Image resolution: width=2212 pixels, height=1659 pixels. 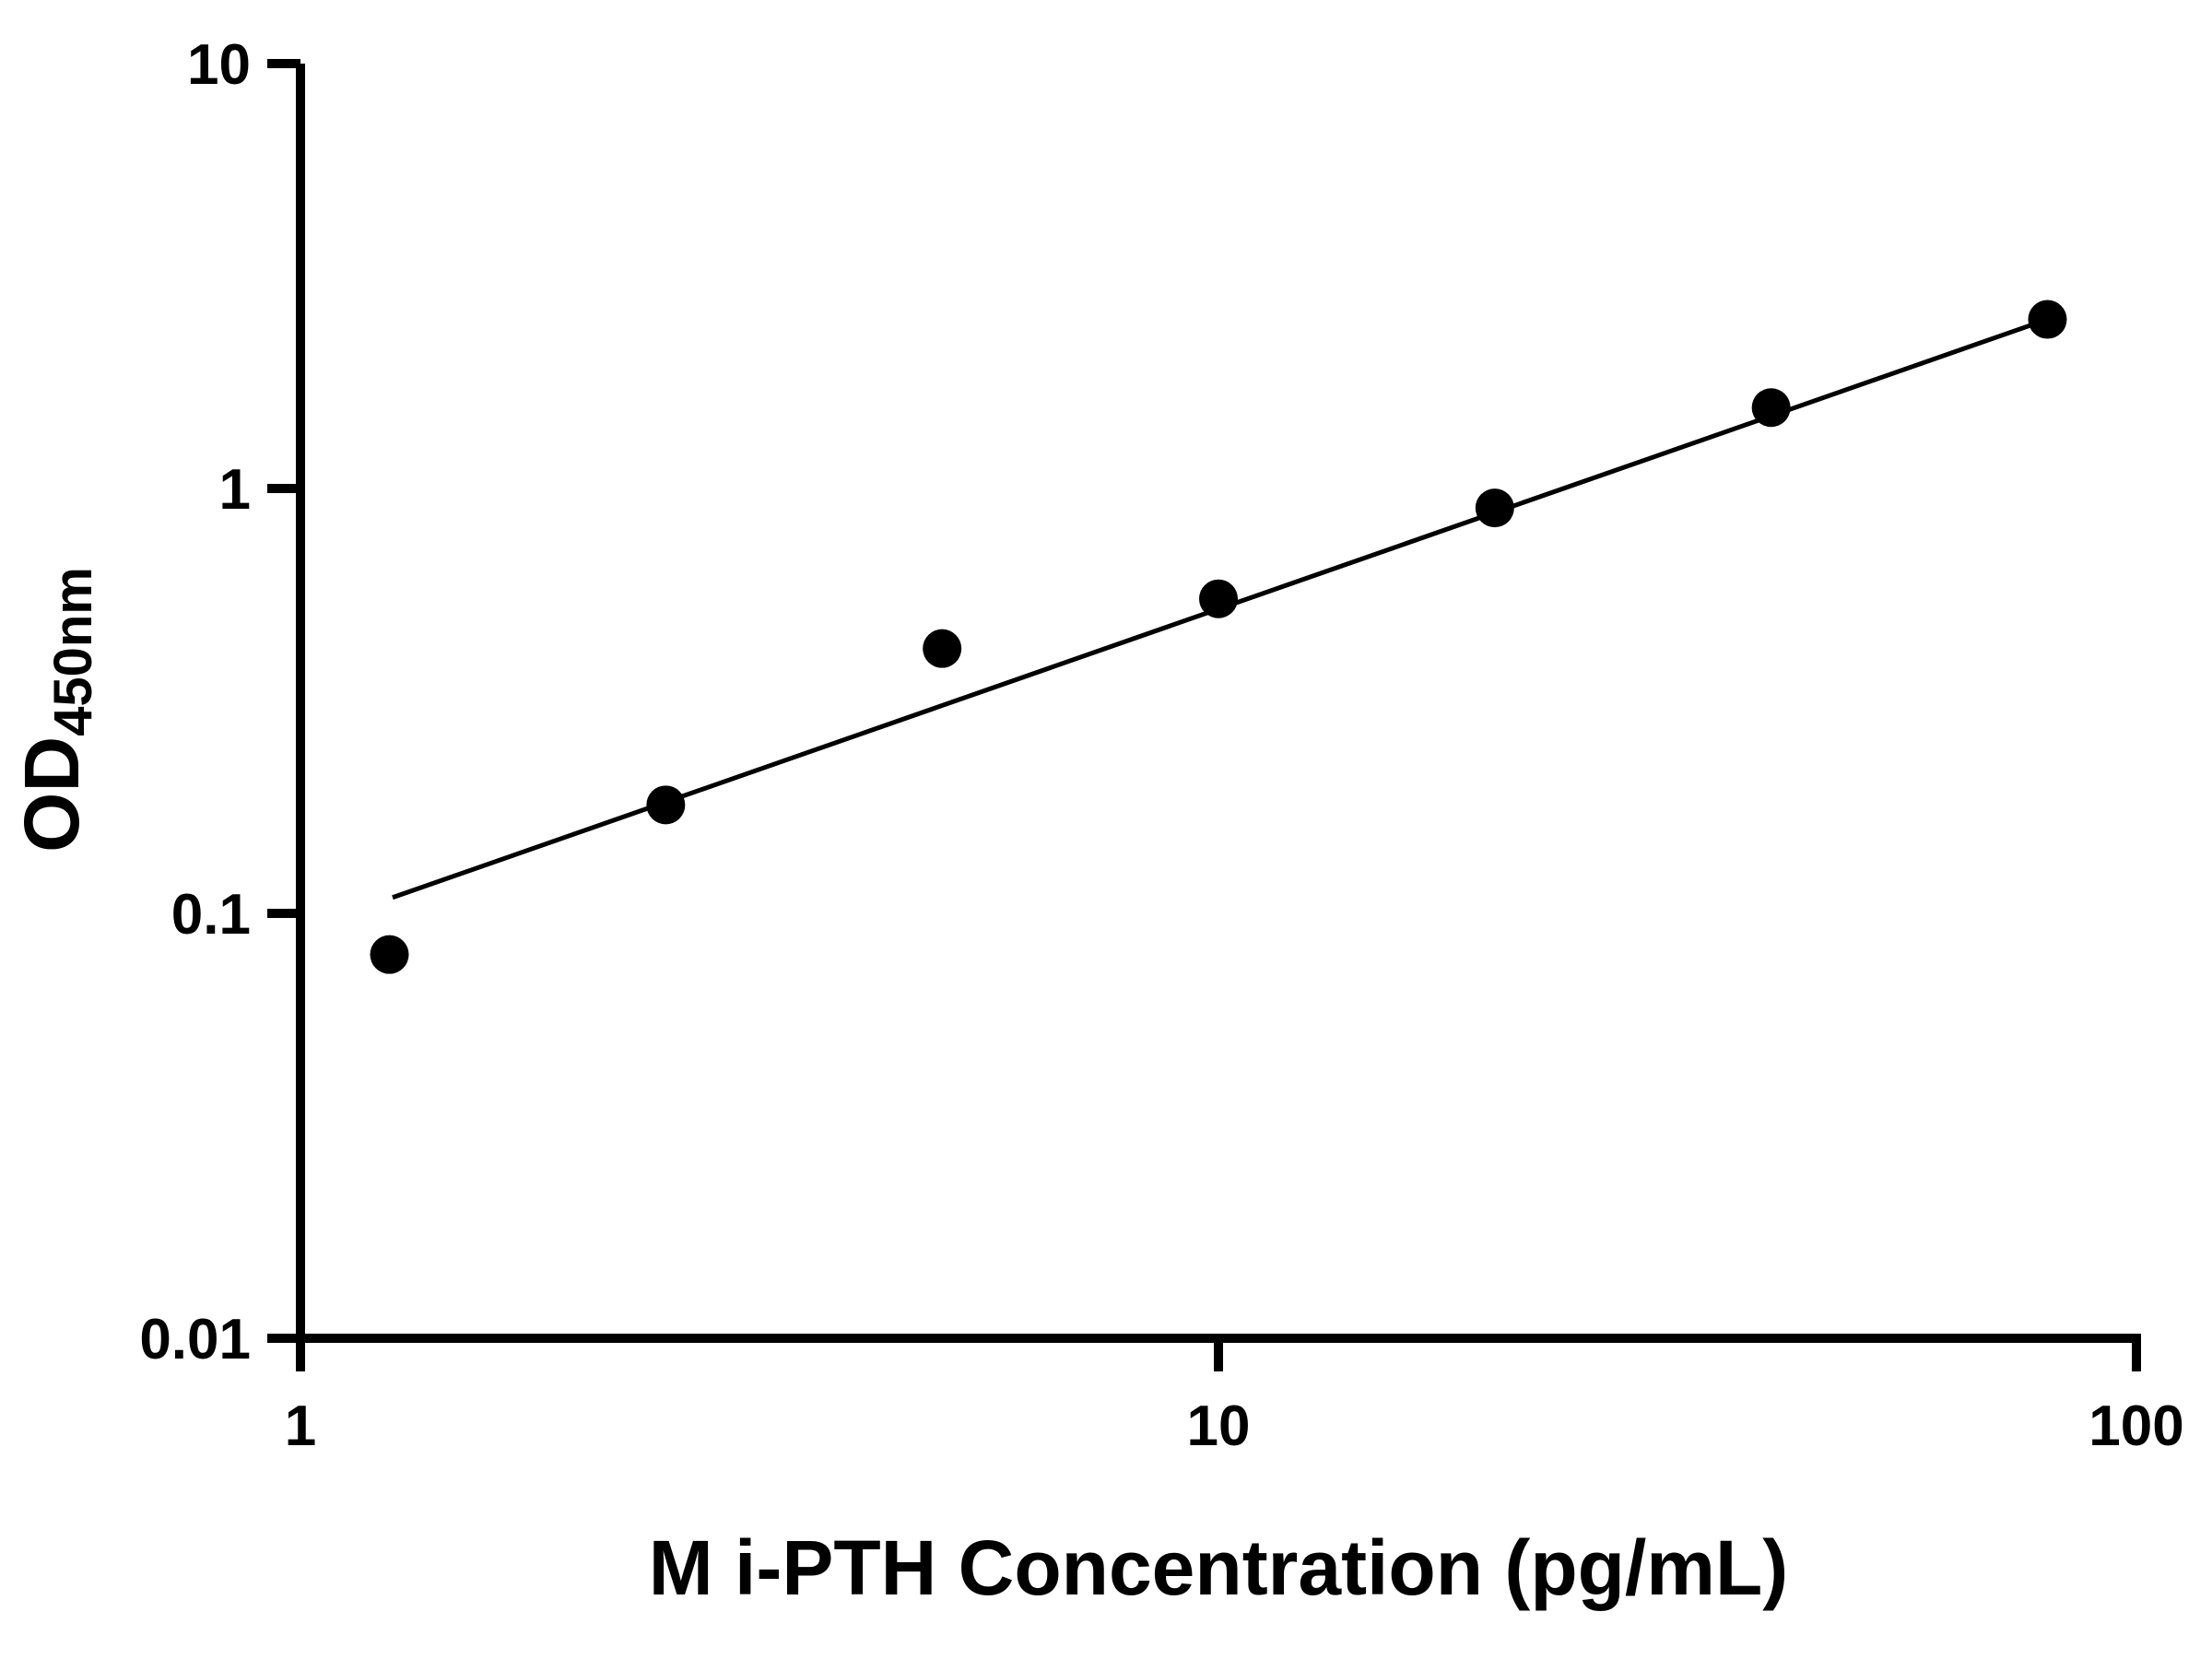 What do you see at coordinates (195, 1339) in the screenshot?
I see `y-tick-label: 0.01` at bounding box center [195, 1339].